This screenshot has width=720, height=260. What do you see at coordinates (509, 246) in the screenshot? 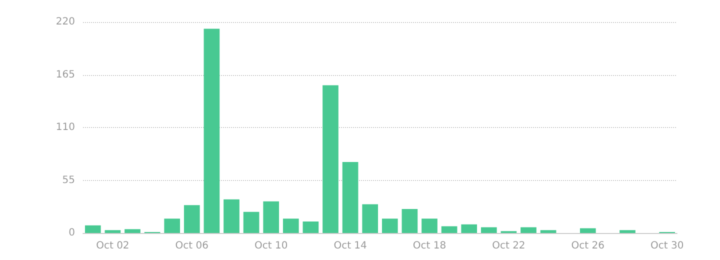
I see `x-tick-label: Oct 22` at bounding box center [509, 246].